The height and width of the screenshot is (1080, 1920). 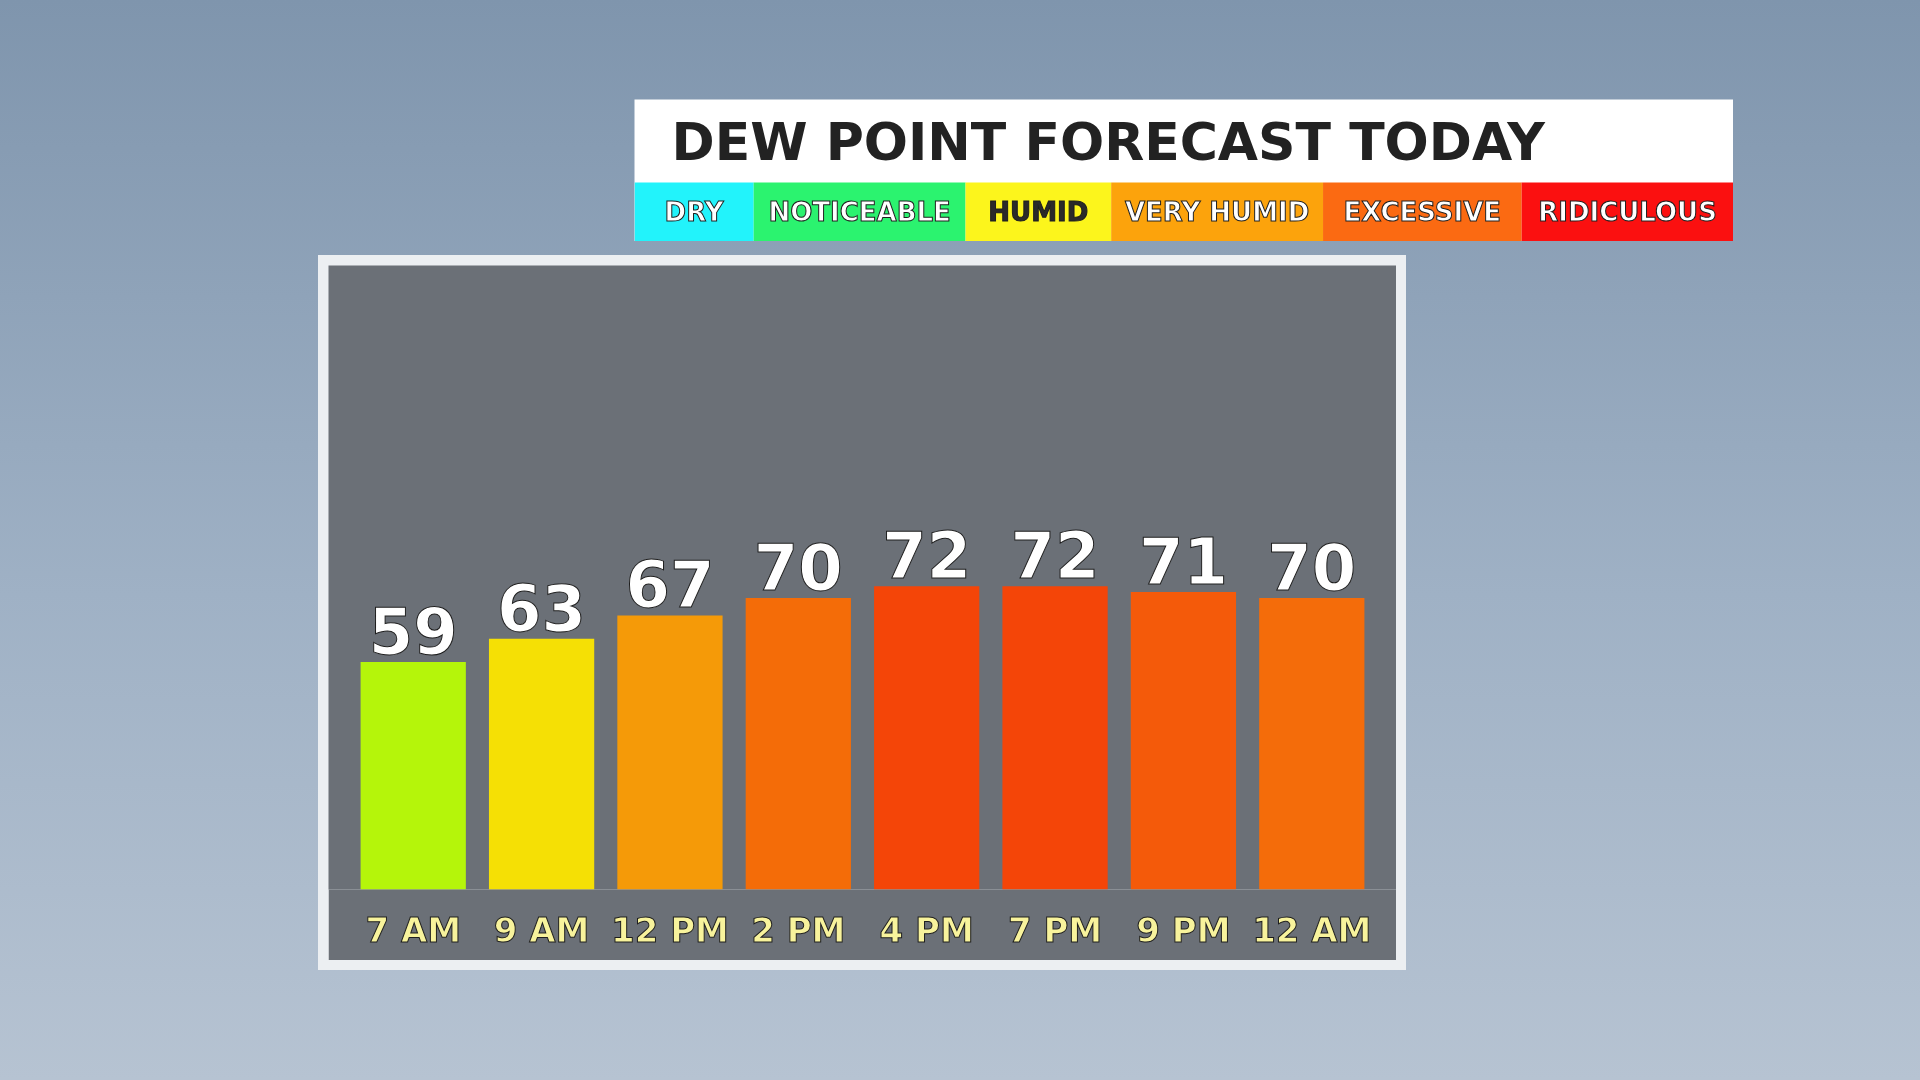 I want to click on x-tick-label: 12 AM, so click(x=1312, y=929).